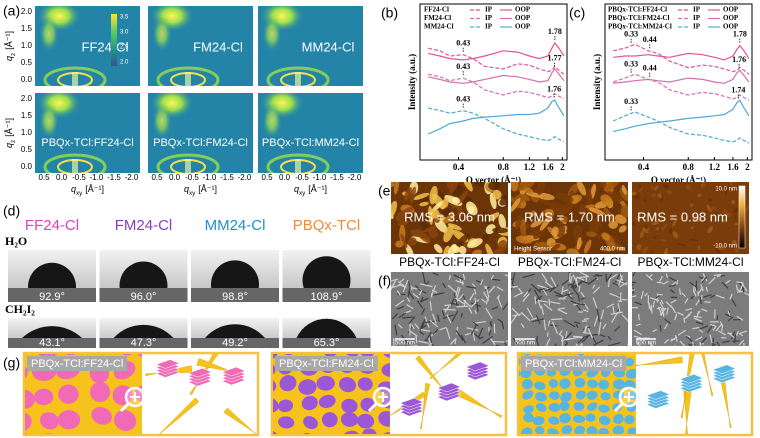  I want to click on sample-name: FM24-Cl, so click(144, 225).